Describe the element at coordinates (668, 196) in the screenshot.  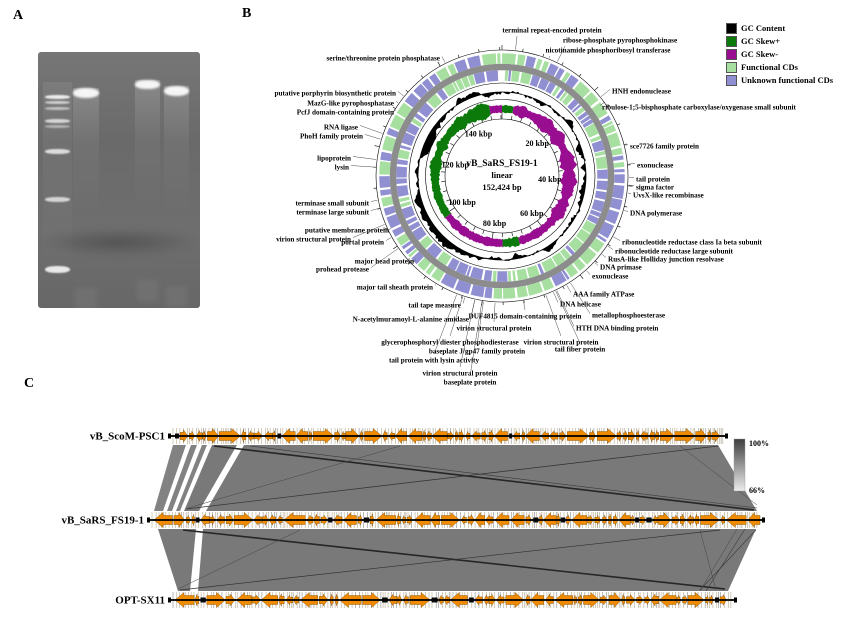
I see `gene-label: UvsX-like recombinase` at that location.